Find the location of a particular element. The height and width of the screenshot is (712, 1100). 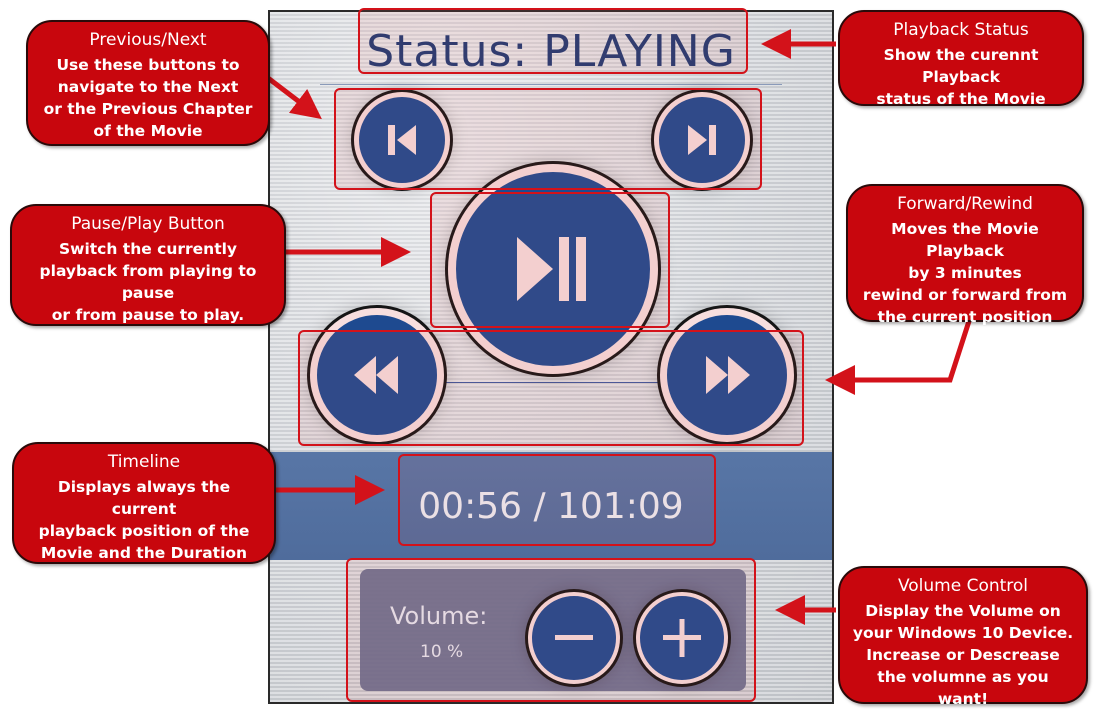

fast-forward-icon is located at coordinates (728, 375).